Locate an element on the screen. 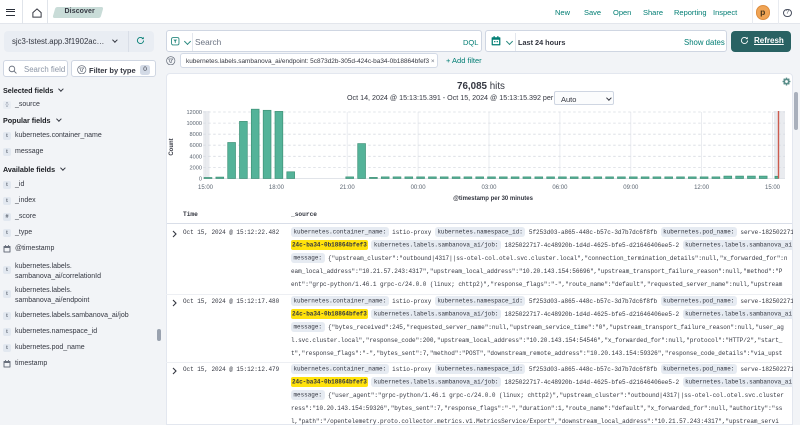 This screenshot has width=800, height=425. svg-text: 06:00 is located at coordinates (560, 188).